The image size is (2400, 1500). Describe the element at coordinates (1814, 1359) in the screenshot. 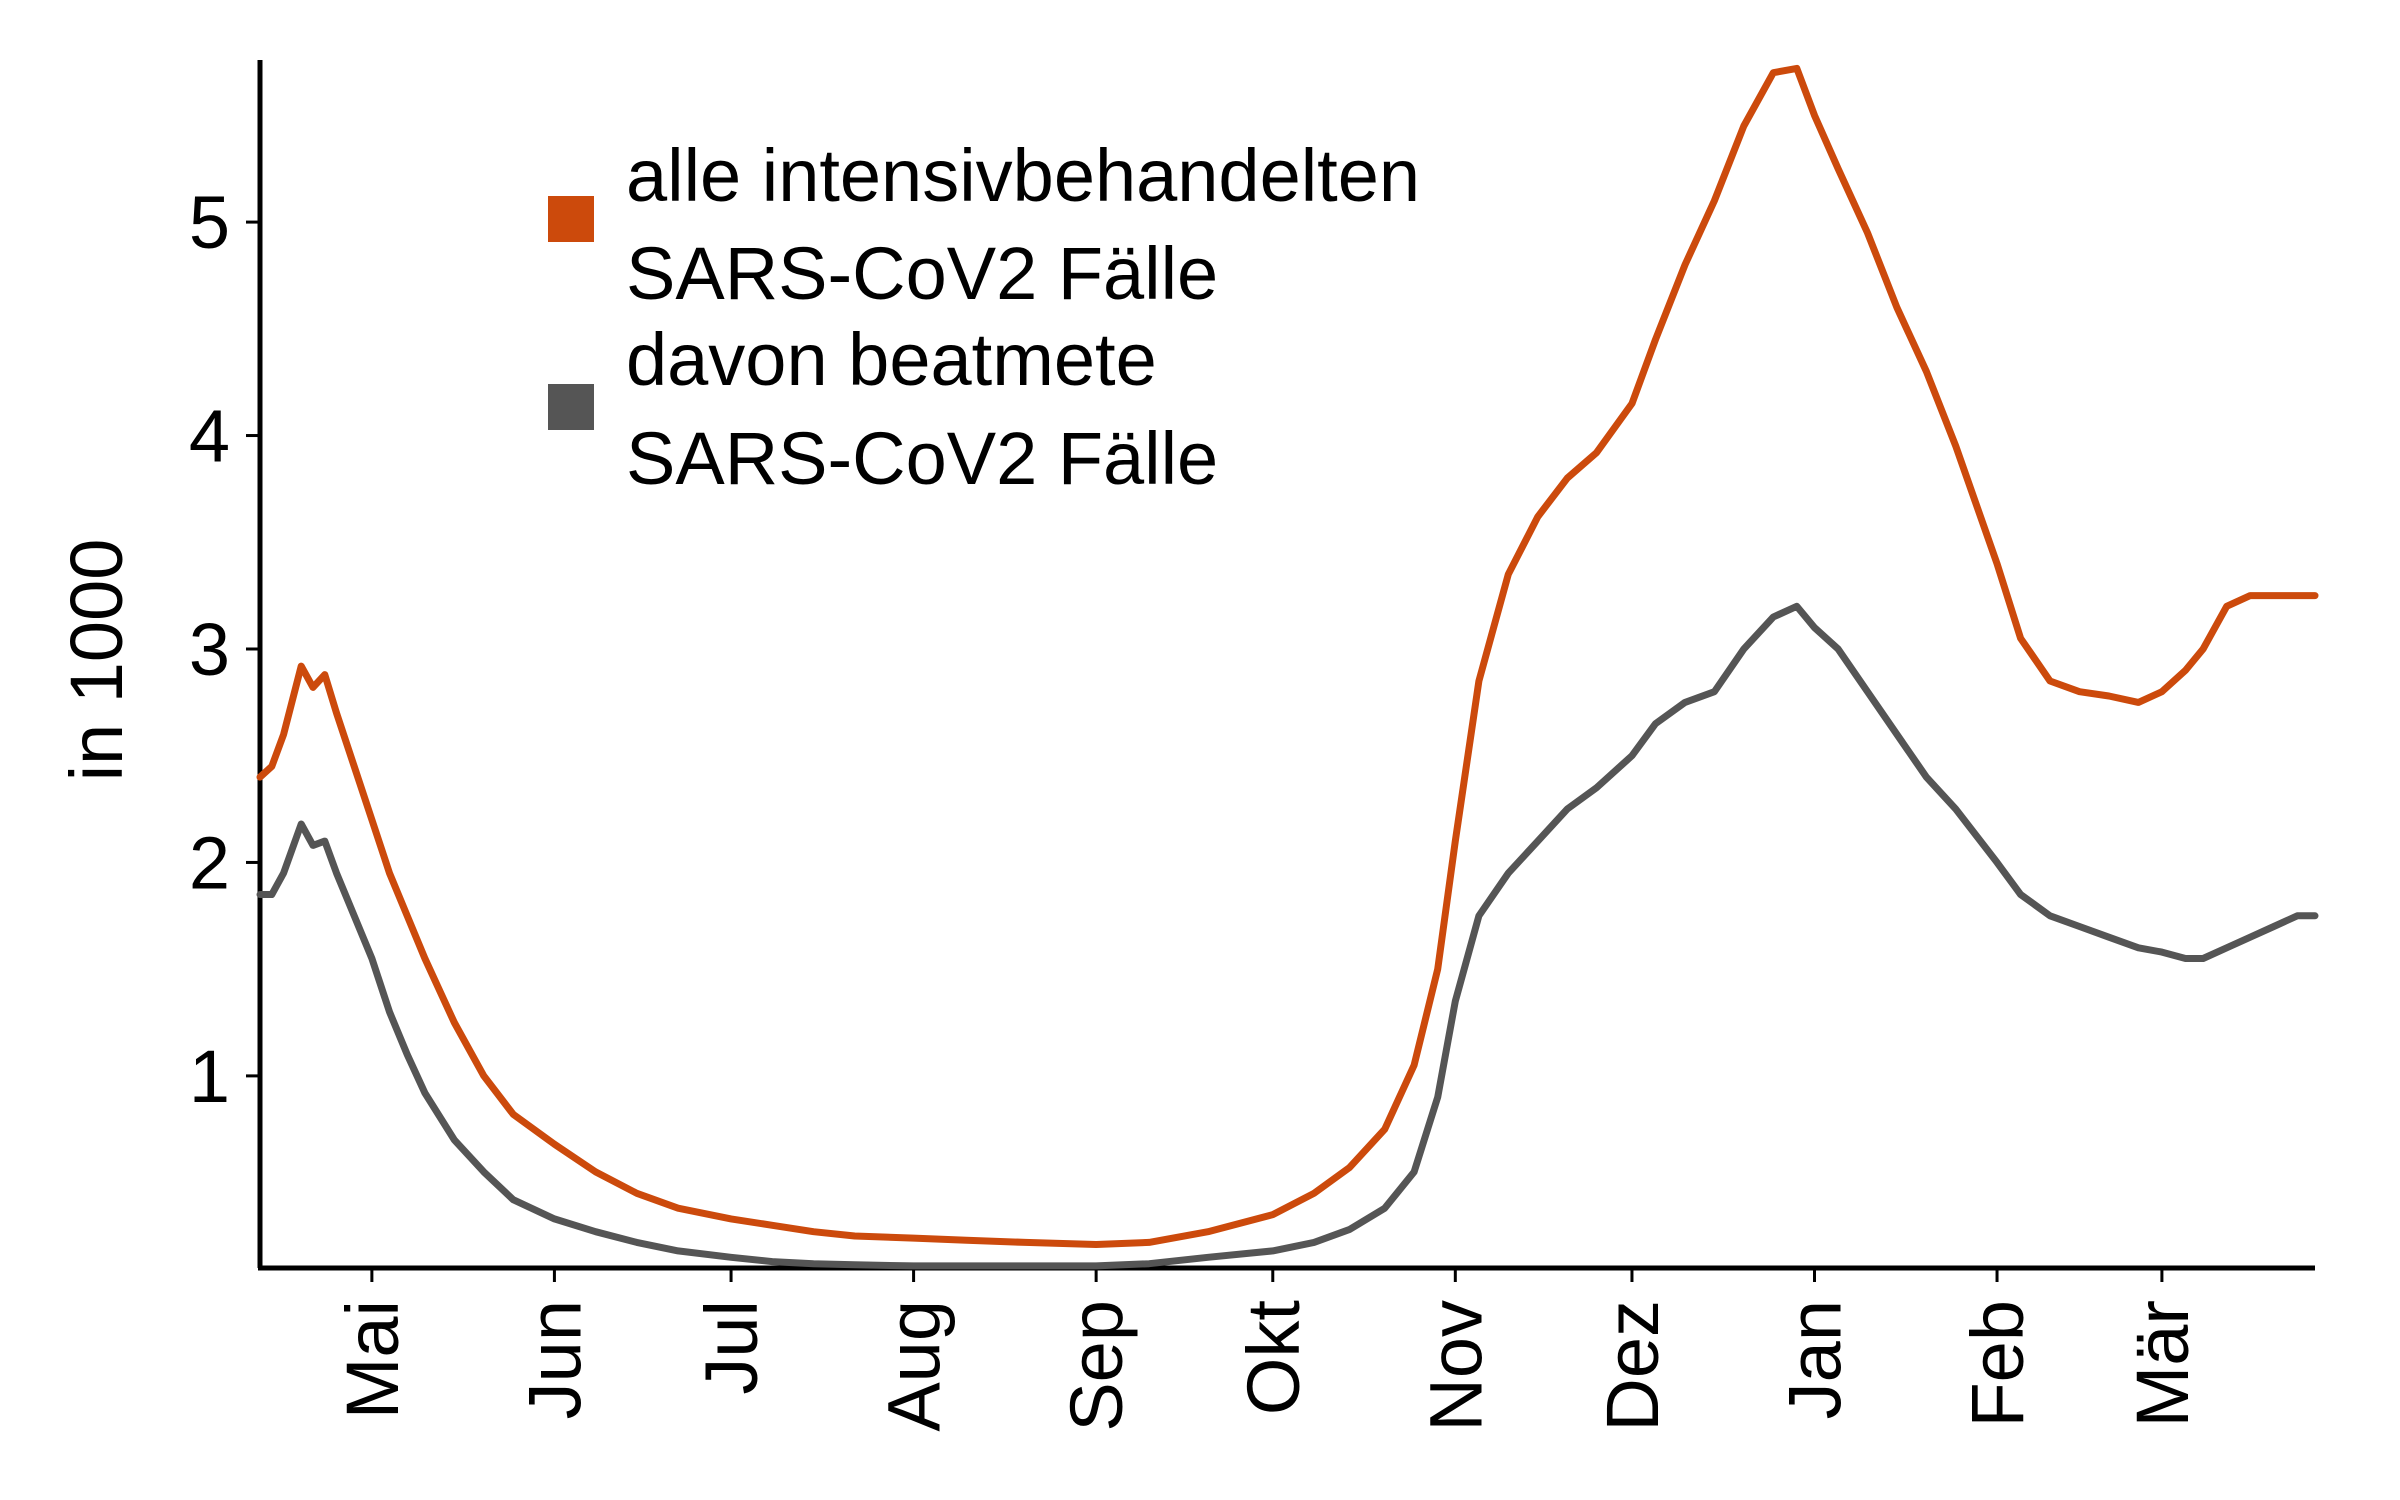

I see `x-tick-label: Jan` at that location.